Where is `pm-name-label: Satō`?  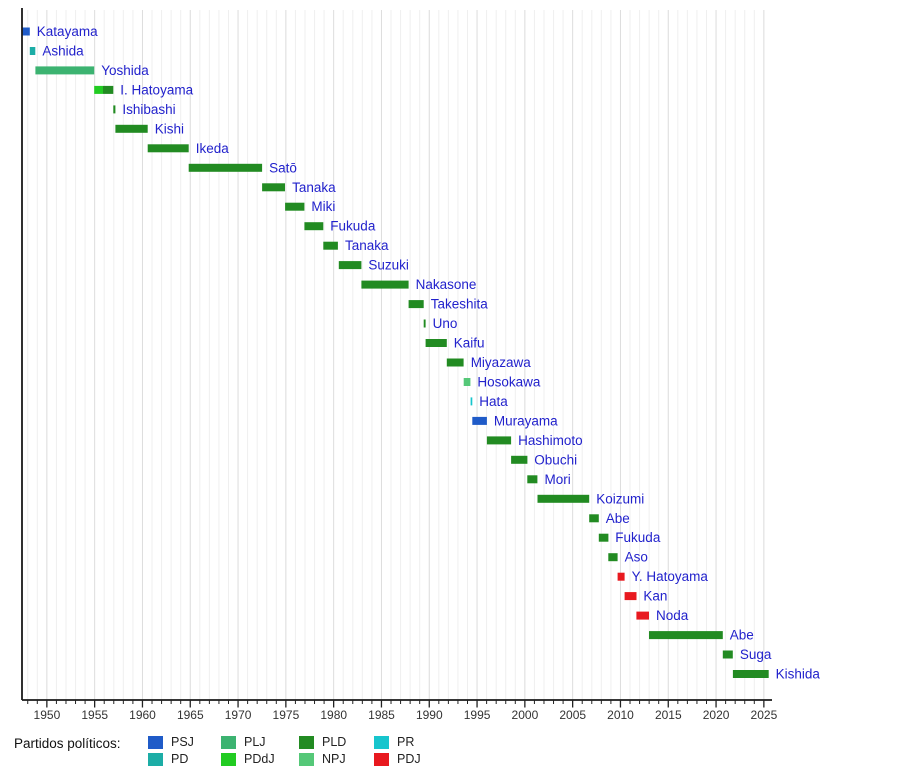 pm-name-label: Satō is located at coordinates (283, 167).